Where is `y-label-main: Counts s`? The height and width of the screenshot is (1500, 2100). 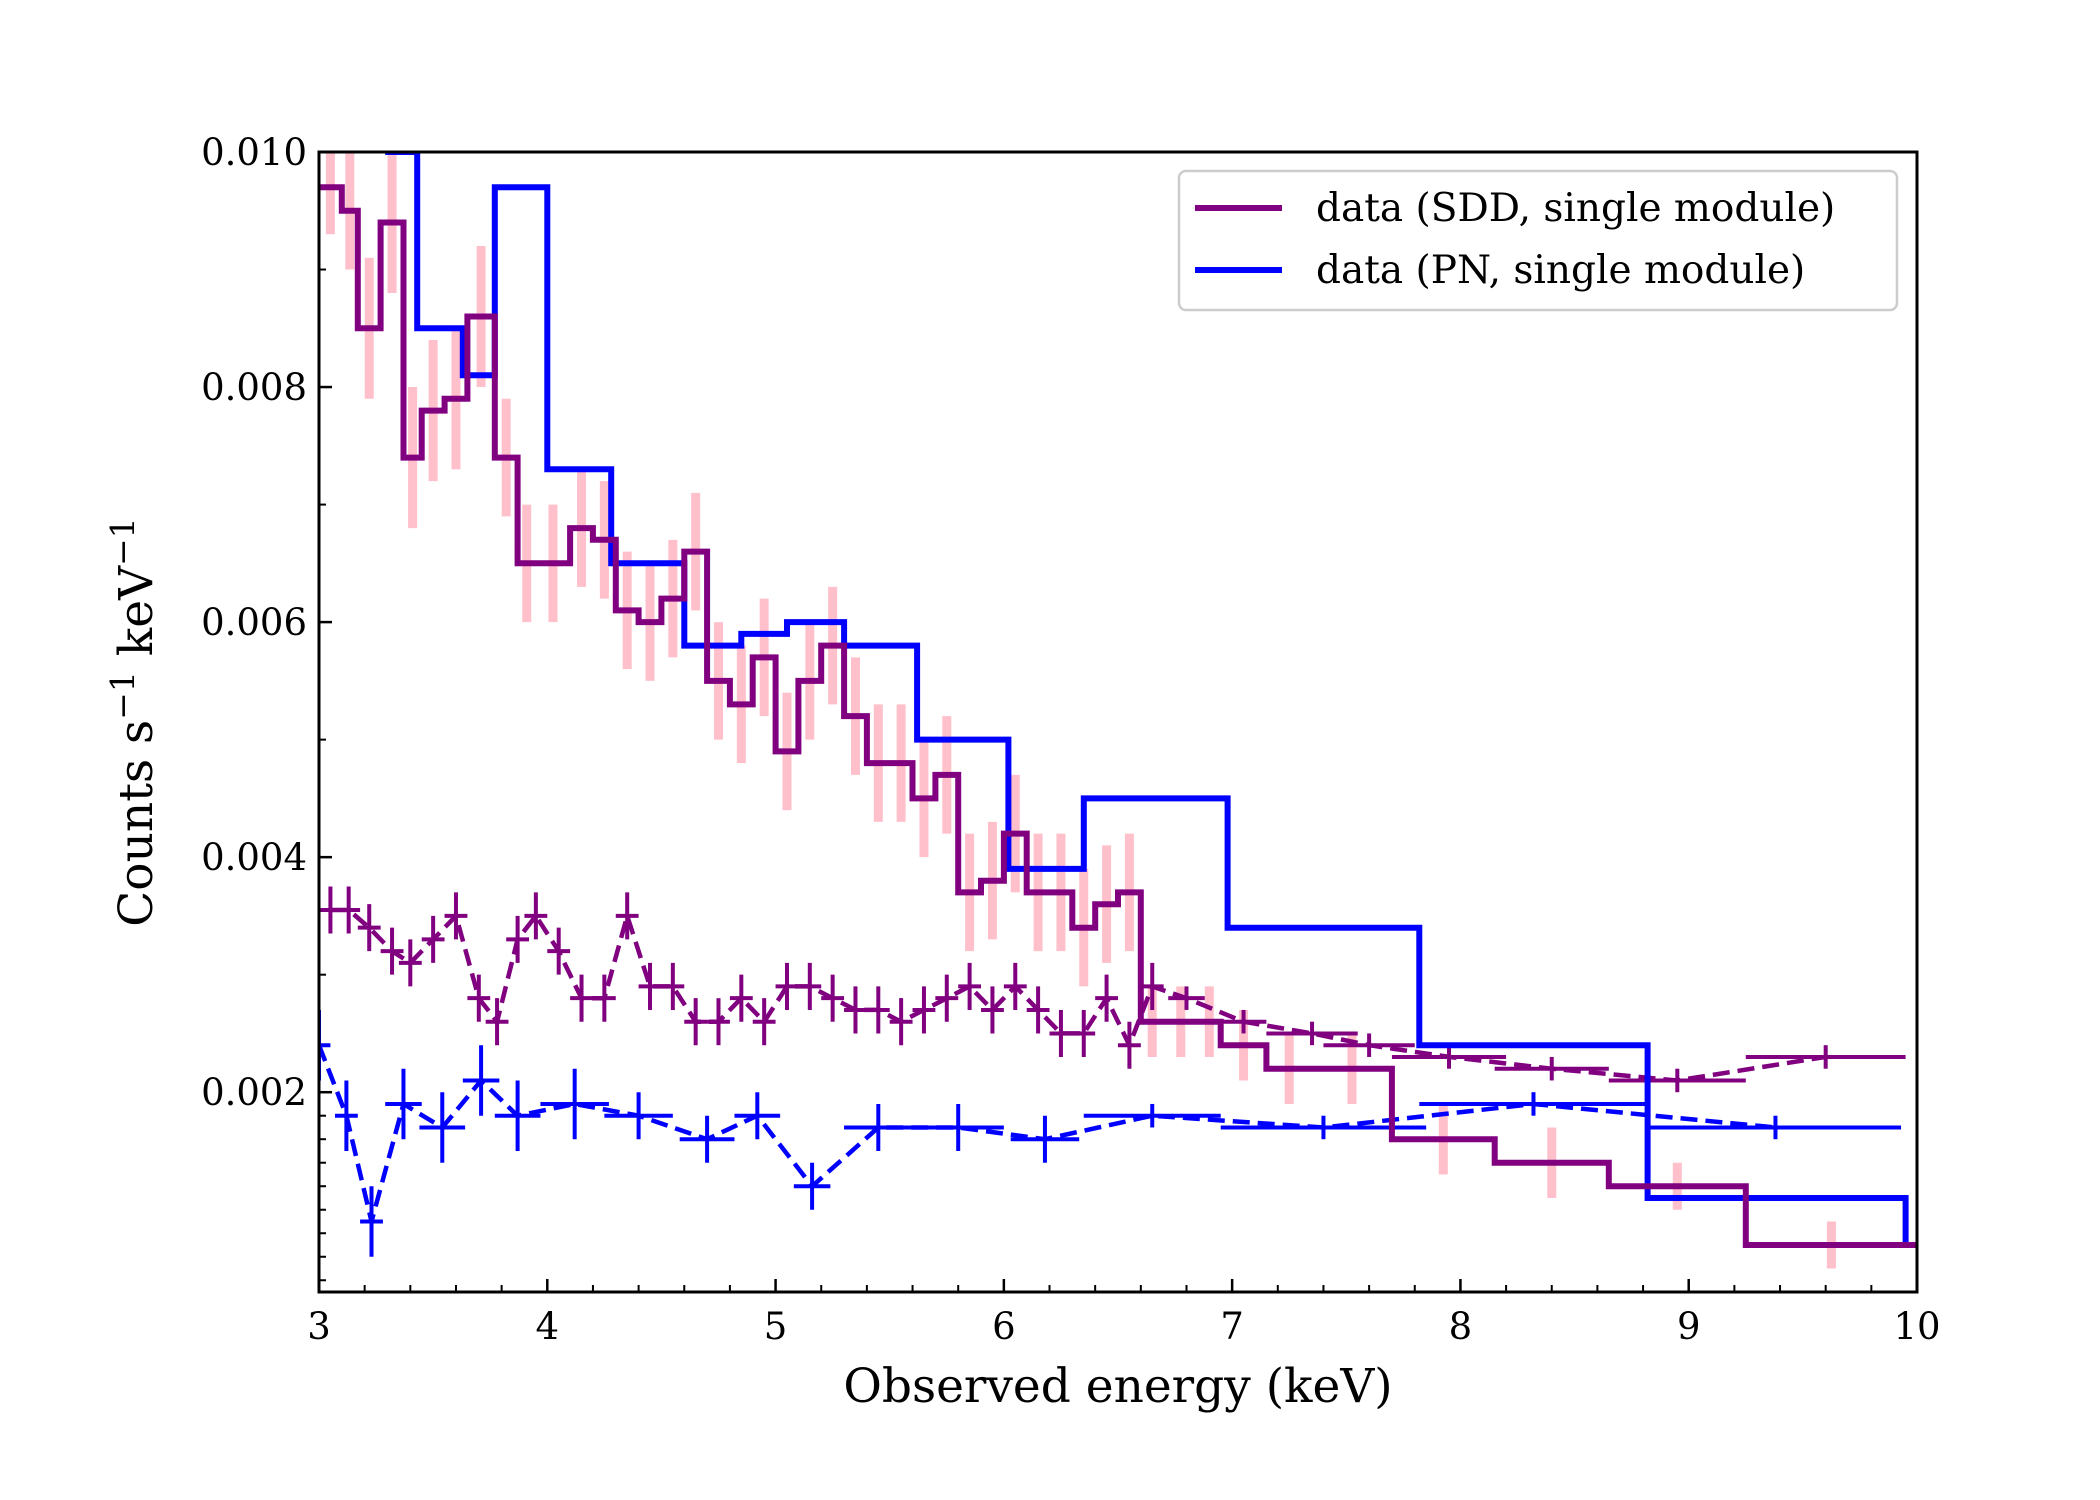
y-label-main: Counts s is located at coordinates (136, 823).